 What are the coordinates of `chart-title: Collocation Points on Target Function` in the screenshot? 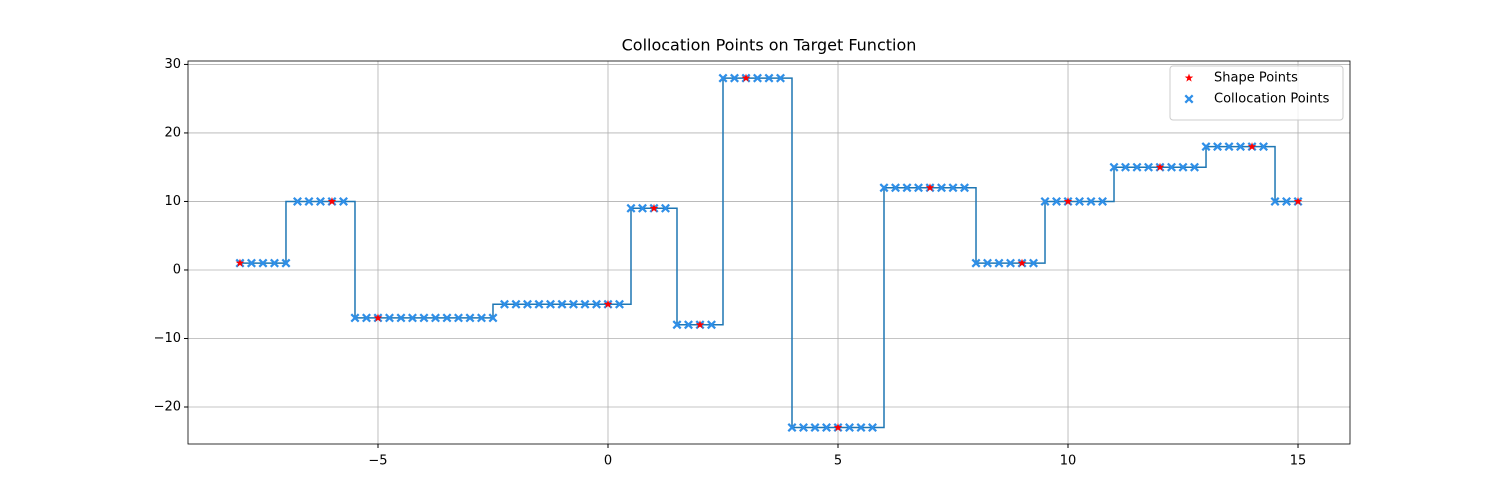 It's located at (769, 45).